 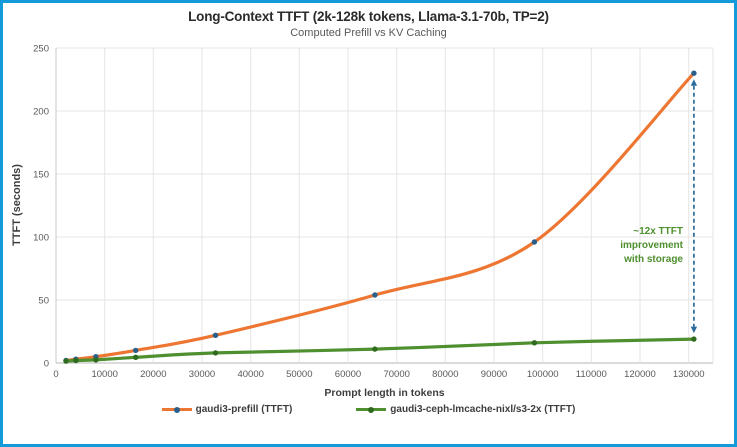 I want to click on arrowhead-up, so click(x=694, y=82).